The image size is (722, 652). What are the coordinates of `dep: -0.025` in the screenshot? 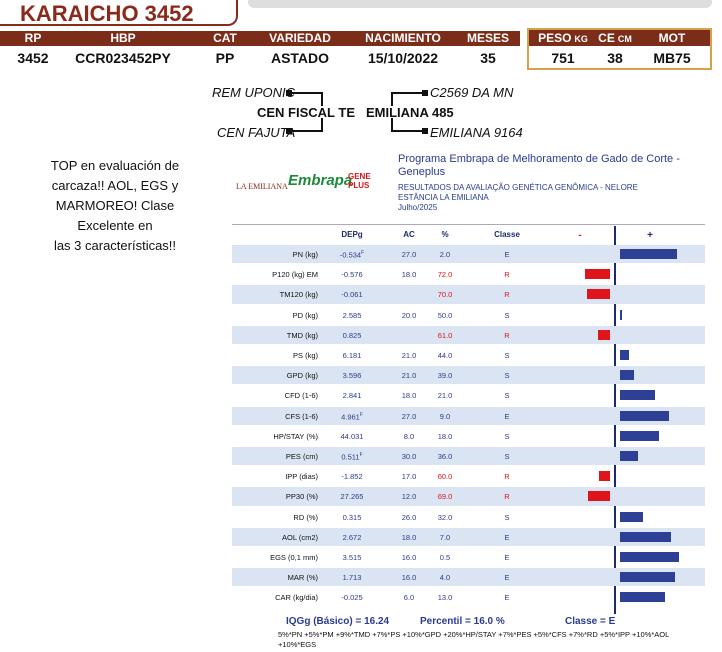 It's located at (352, 598).